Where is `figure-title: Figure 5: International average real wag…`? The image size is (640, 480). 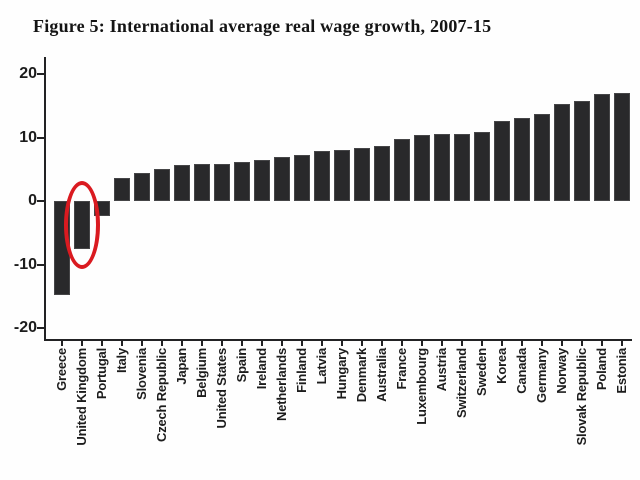
figure-title: Figure 5: International average real wag… is located at coordinates (262, 26).